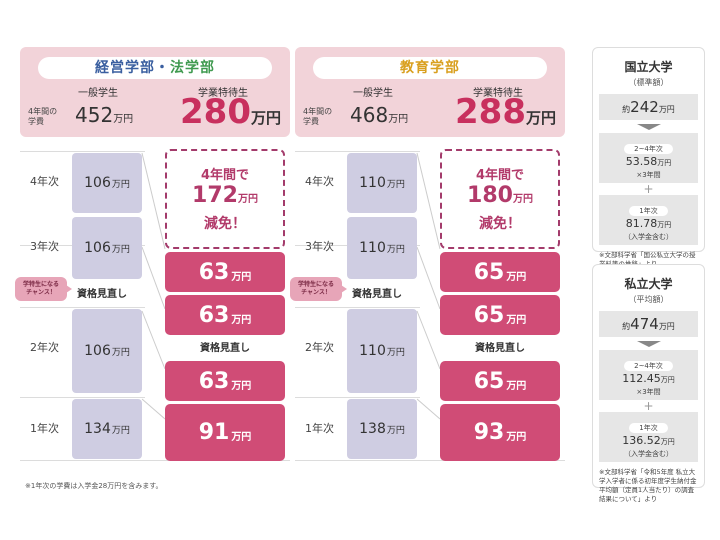 The width and height of the screenshot is (720, 540). I want to click on general-total: 452万円, so click(104, 115).